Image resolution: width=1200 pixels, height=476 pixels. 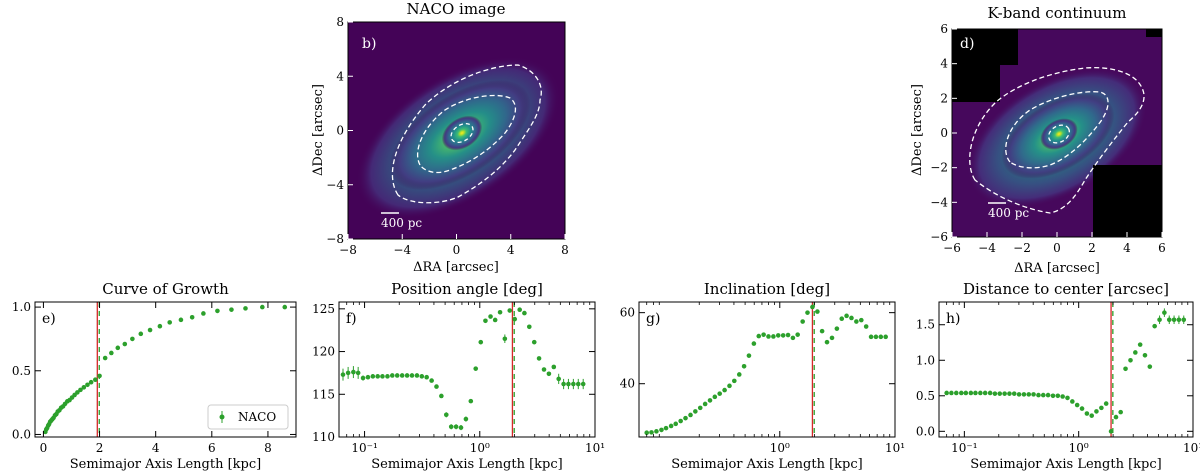 I want to click on ytick-label: 1.0, so click(x=21, y=307).